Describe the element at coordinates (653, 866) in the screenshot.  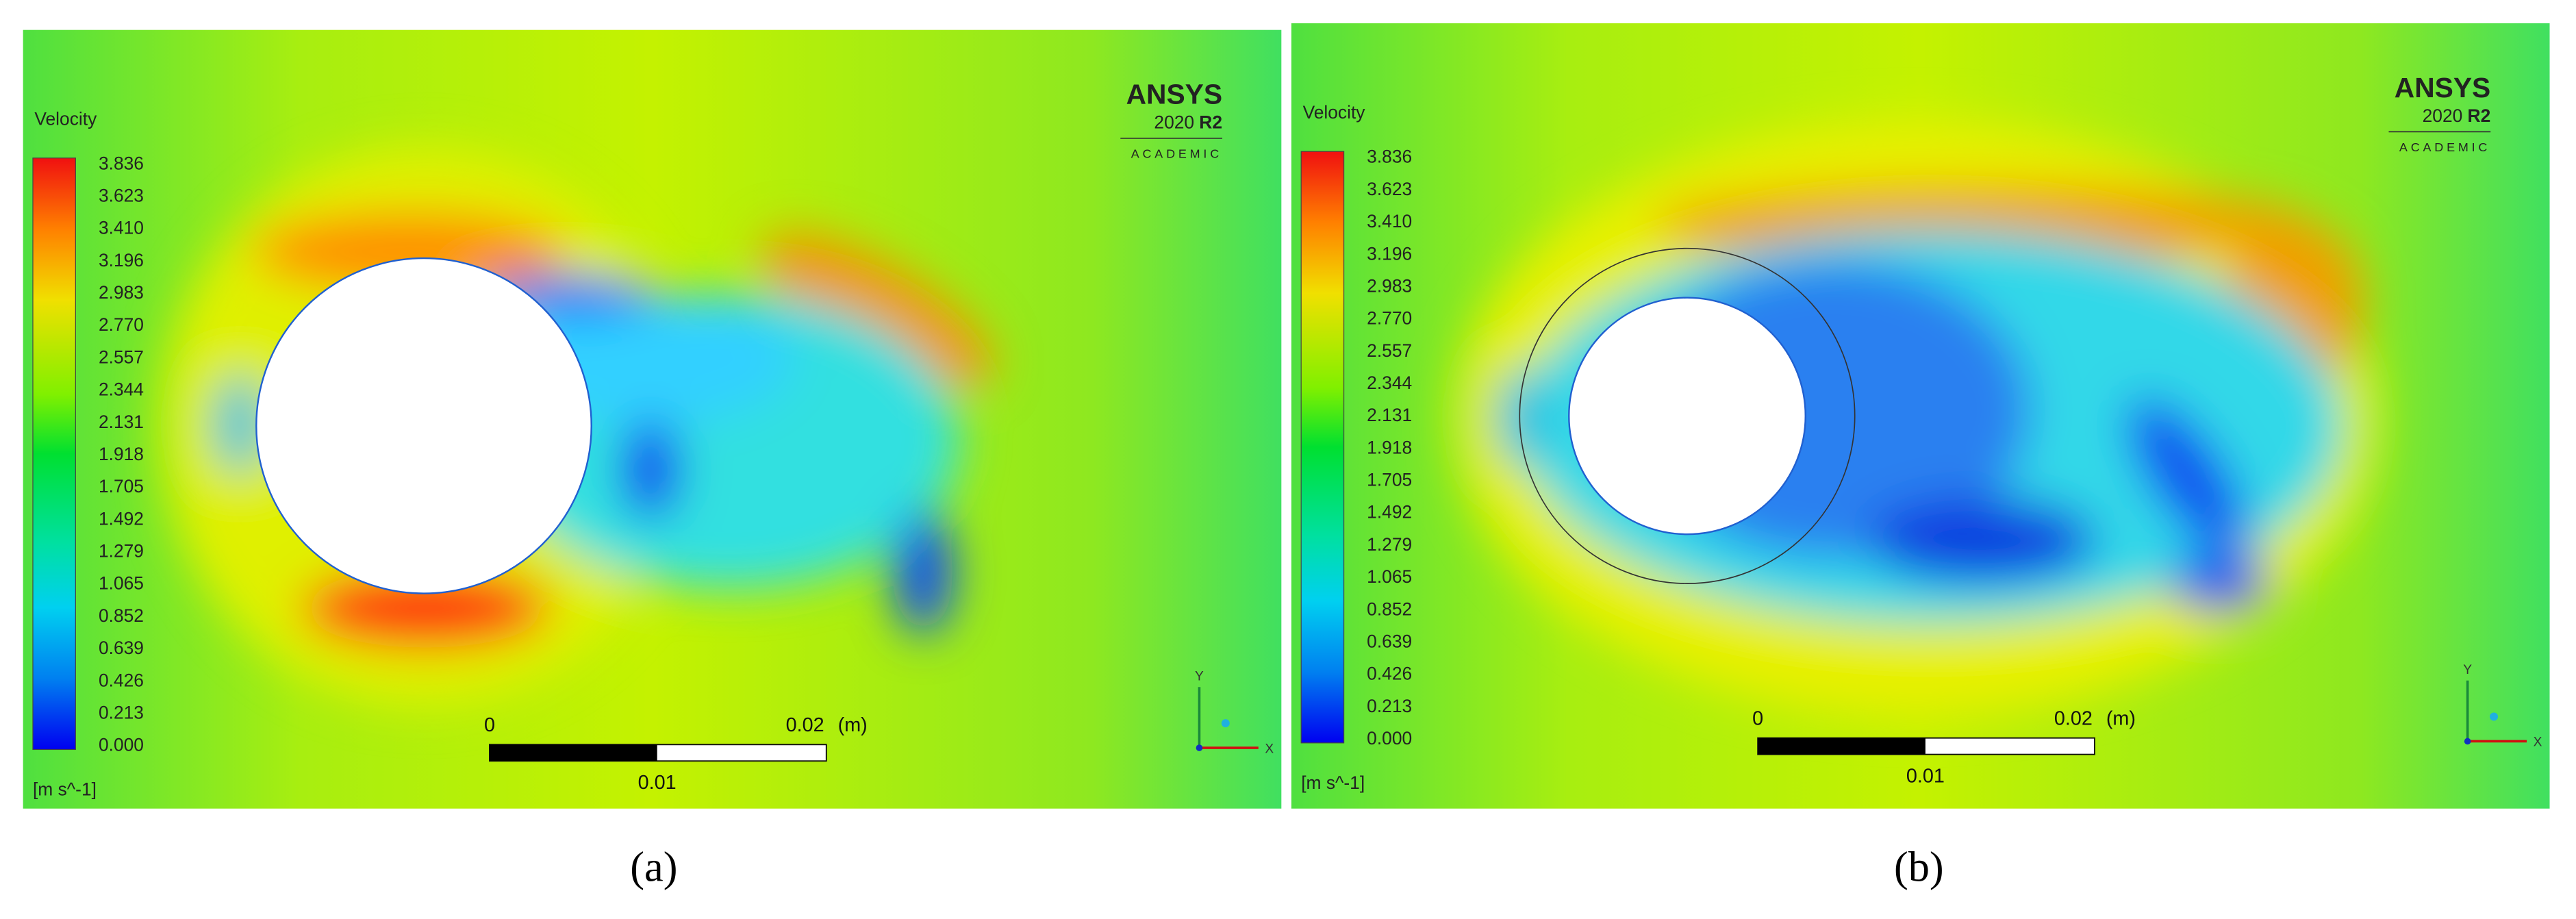
I see `panel-label: (a)` at that location.